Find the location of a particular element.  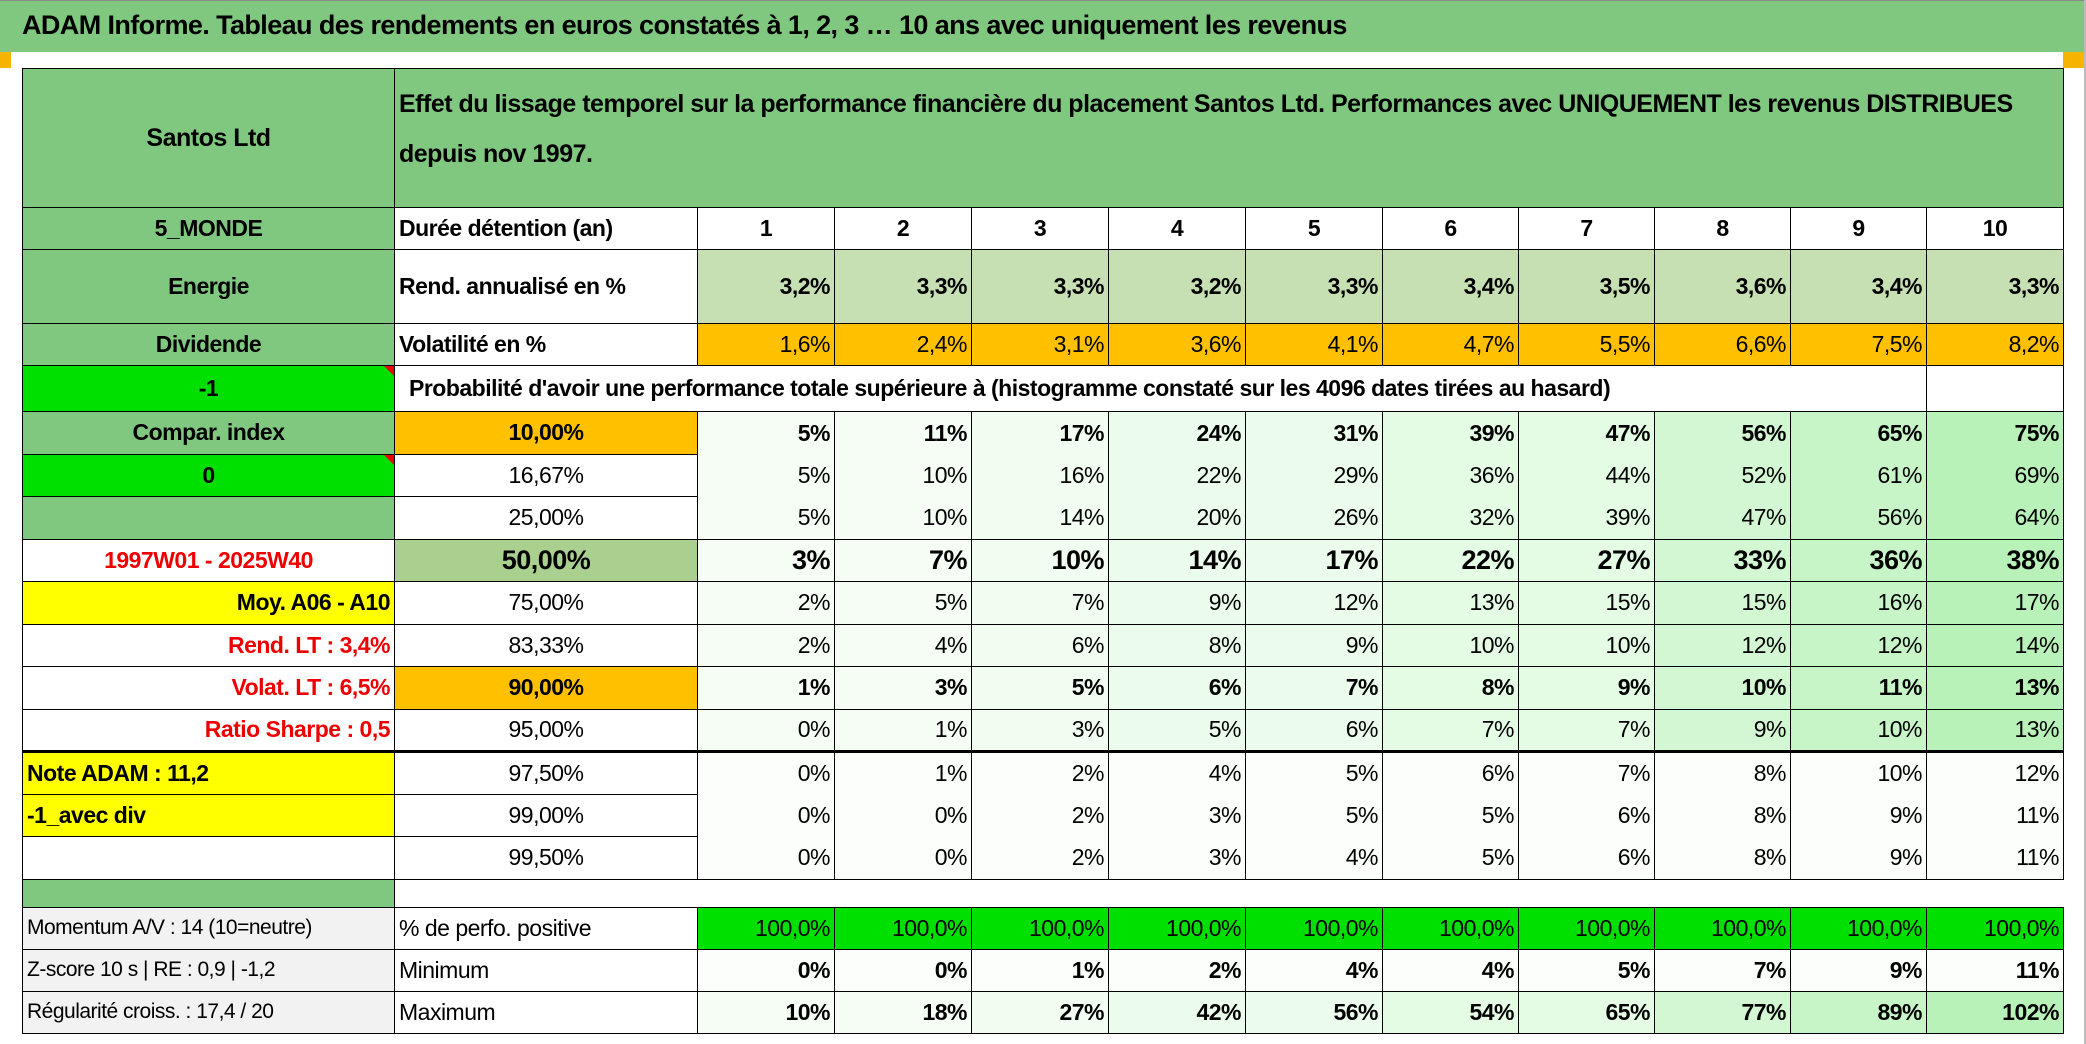

probability-value: 9% is located at coordinates (1858, 815).